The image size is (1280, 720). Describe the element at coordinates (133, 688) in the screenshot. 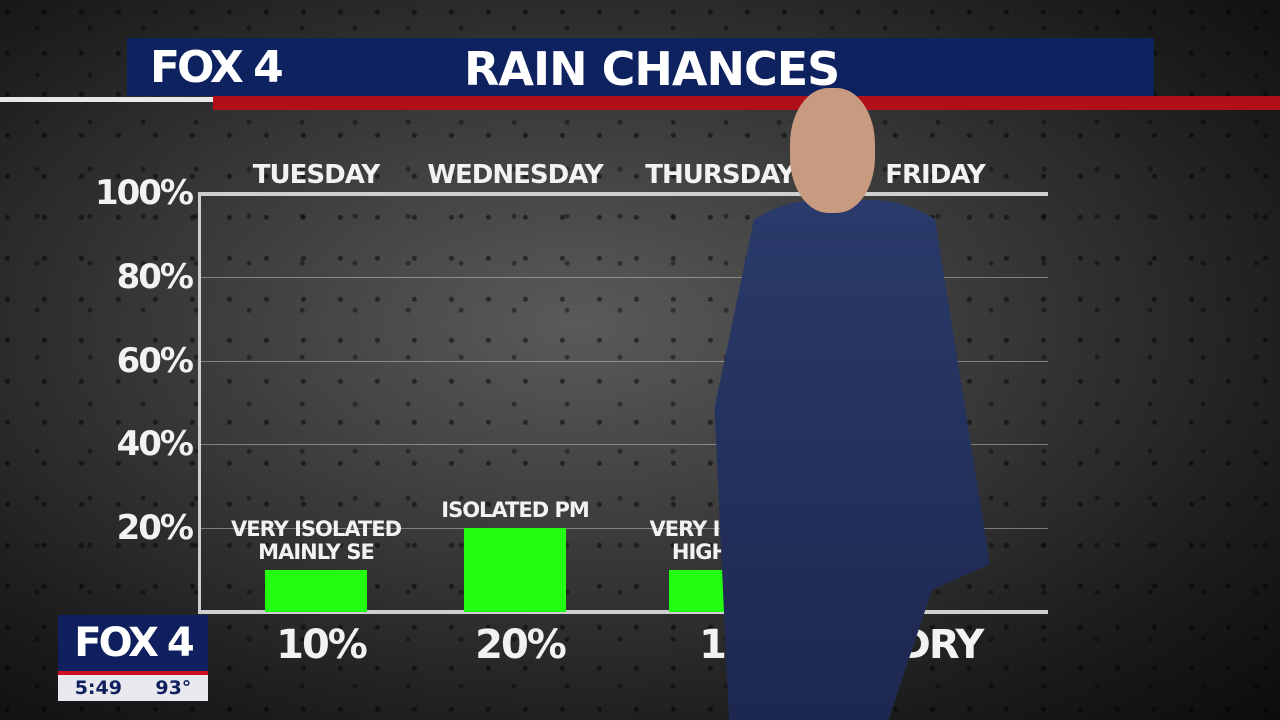

I see `bug-info: 5:49 93°` at that location.